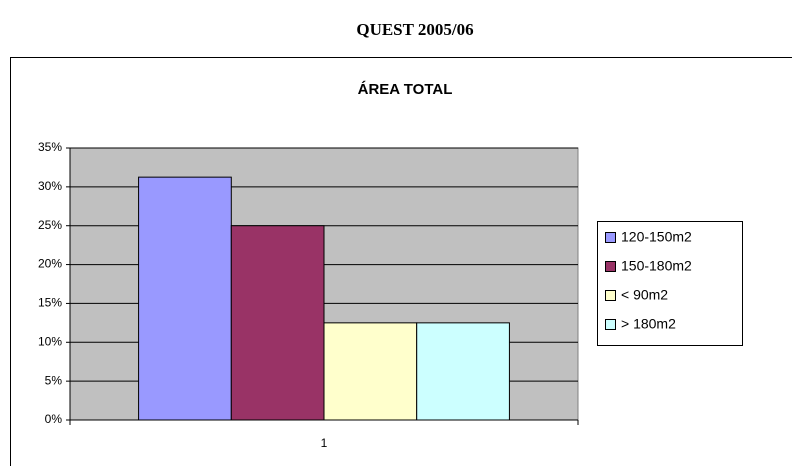  Describe the element at coordinates (648, 324) in the screenshot. I see `legend-label: > 180m2` at that location.